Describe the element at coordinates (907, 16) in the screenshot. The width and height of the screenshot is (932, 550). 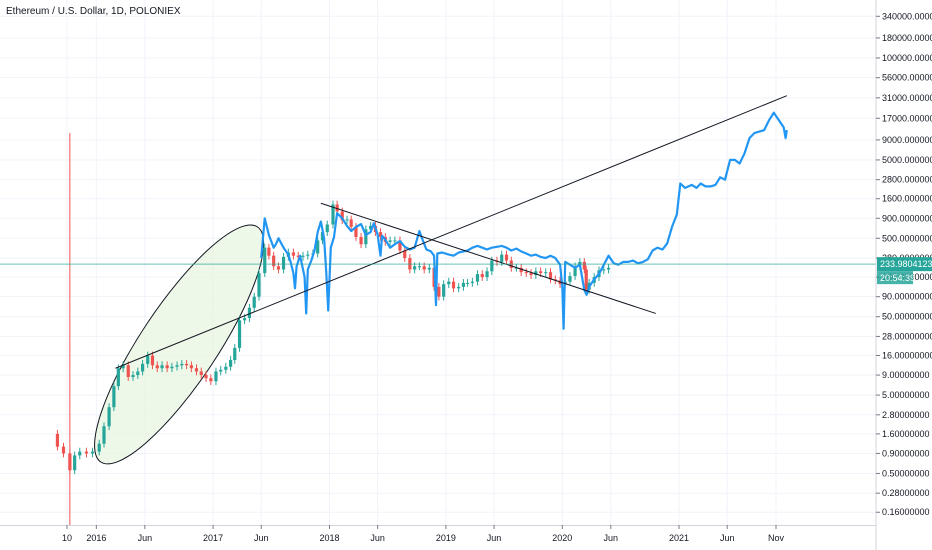
I see `price-axis-tick-label: 340000.00000000` at that location.